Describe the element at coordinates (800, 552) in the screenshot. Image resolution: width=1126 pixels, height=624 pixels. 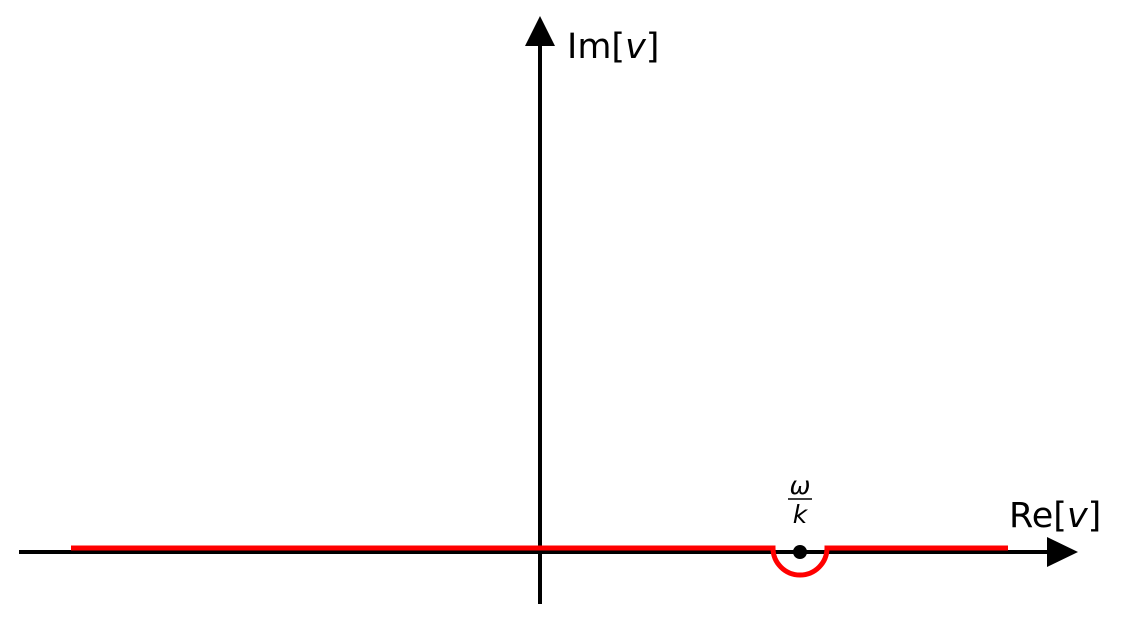
I see `pole-point` at that location.